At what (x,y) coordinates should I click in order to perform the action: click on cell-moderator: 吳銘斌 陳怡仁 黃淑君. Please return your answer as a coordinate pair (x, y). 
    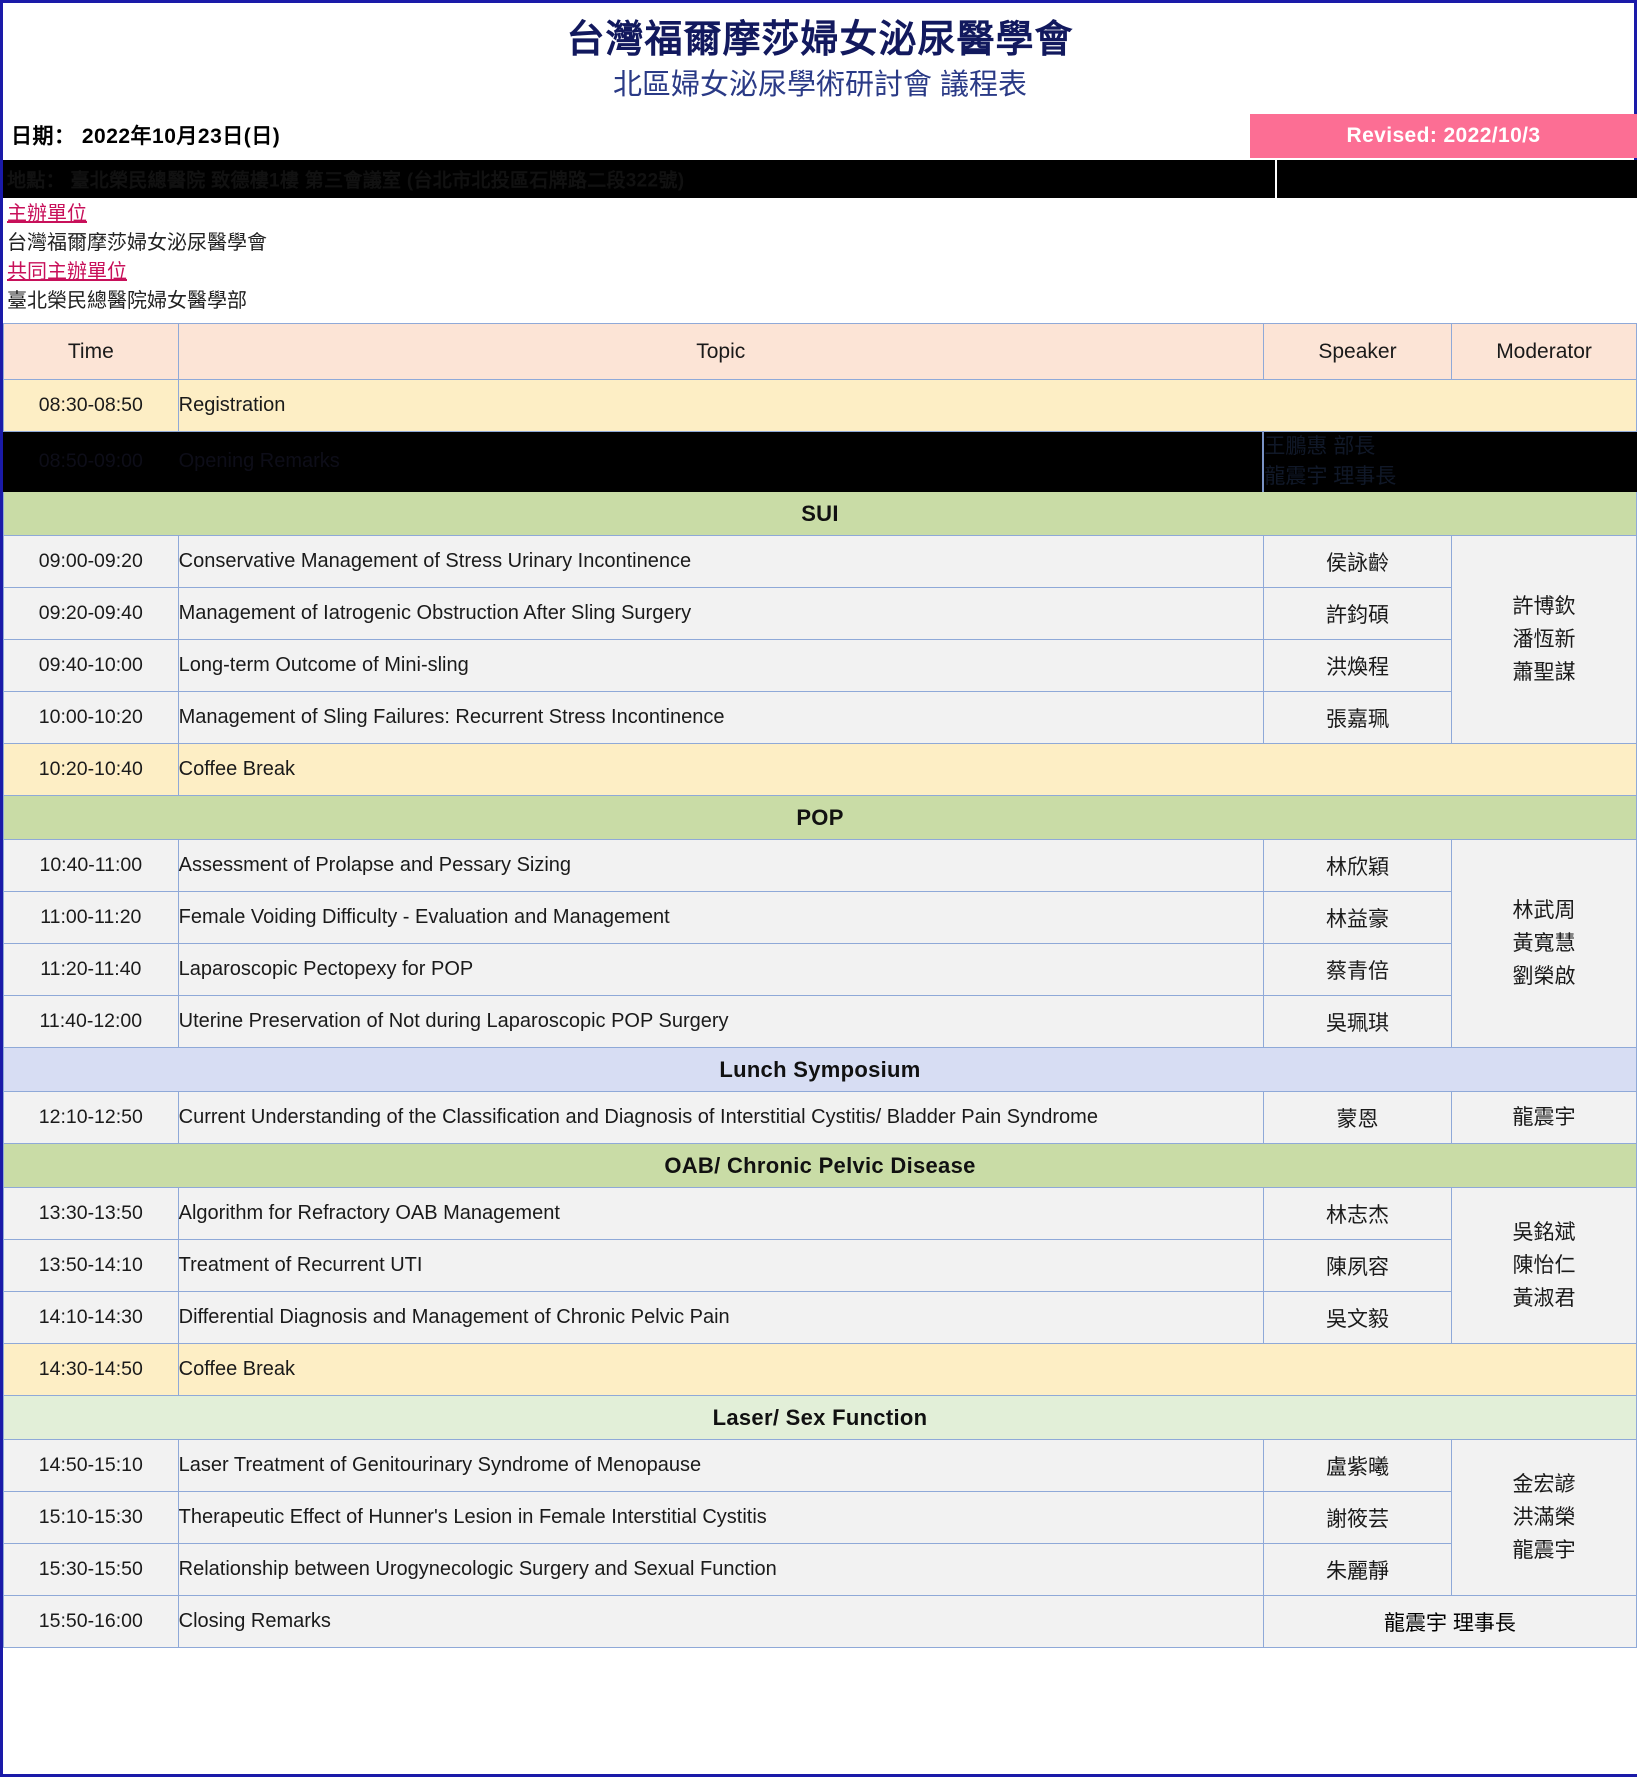
    Looking at the image, I should click on (1544, 1266).